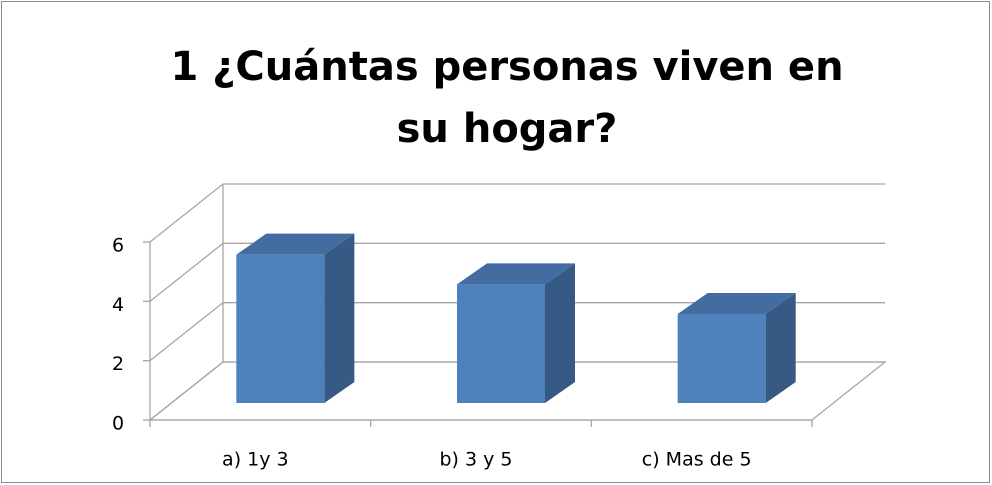 This screenshot has height=485, width=992. I want to click on y-tick-label: 6, so click(118, 246).